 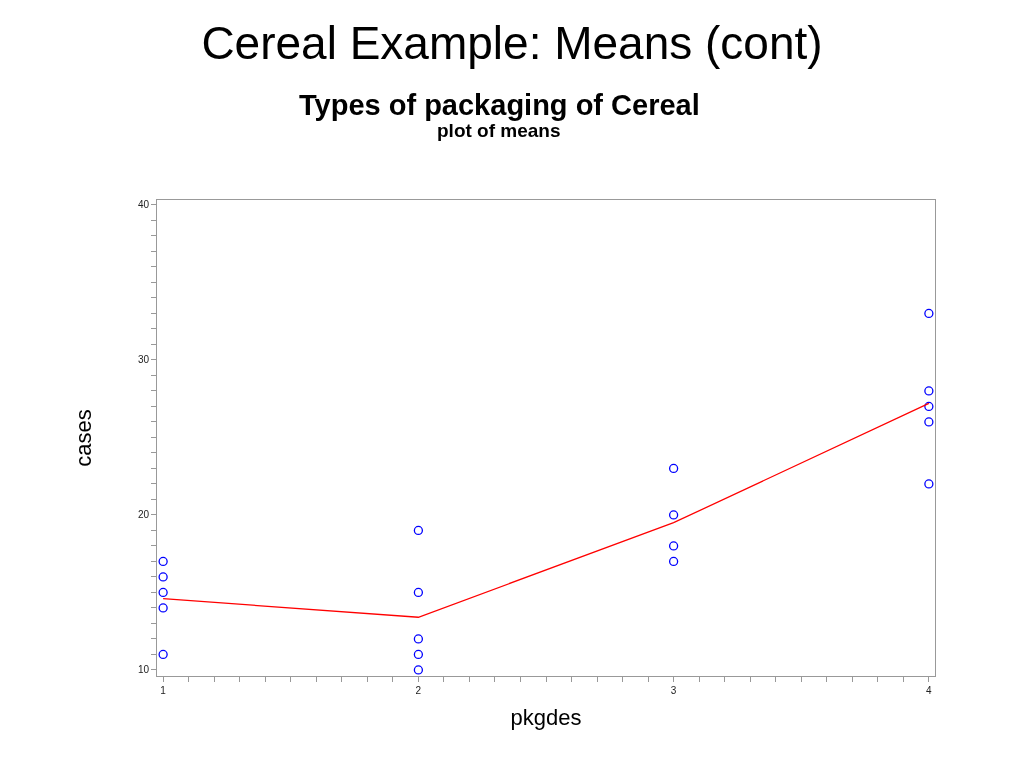 What do you see at coordinates (673, 690) in the screenshot?
I see `x-tick-label: 3` at bounding box center [673, 690].